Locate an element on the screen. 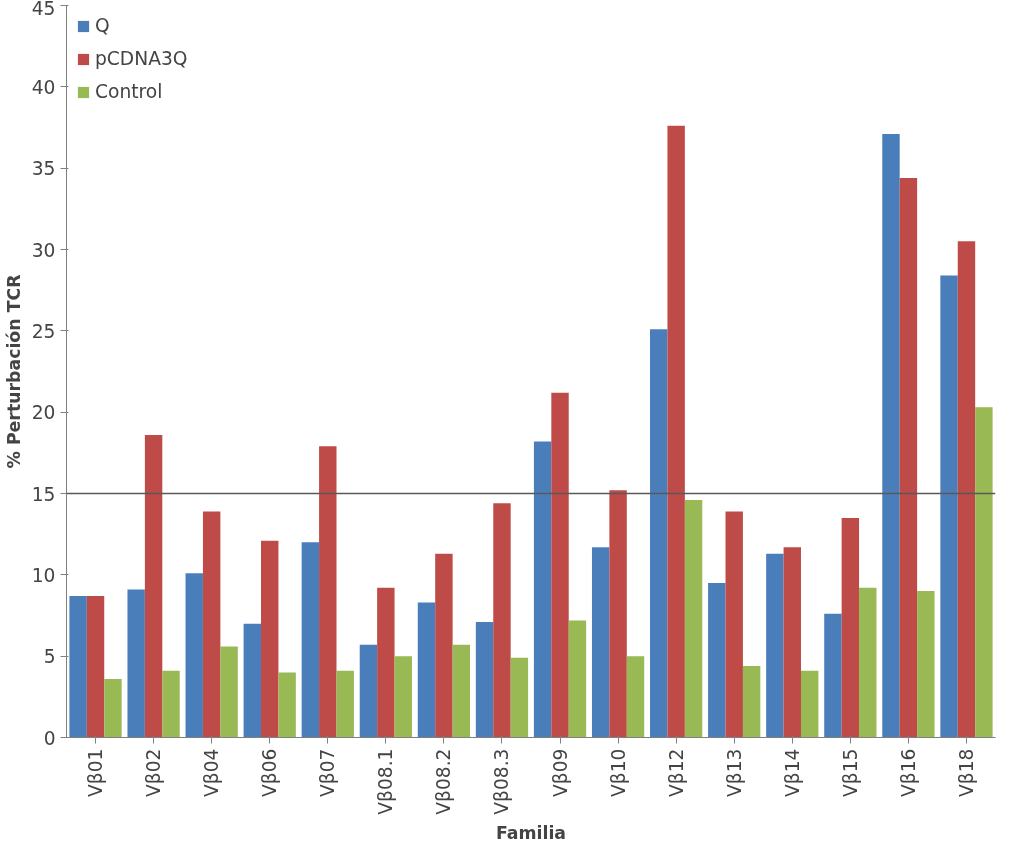 The image size is (1011, 854). y-tick-label: 5 is located at coordinates (49, 657).